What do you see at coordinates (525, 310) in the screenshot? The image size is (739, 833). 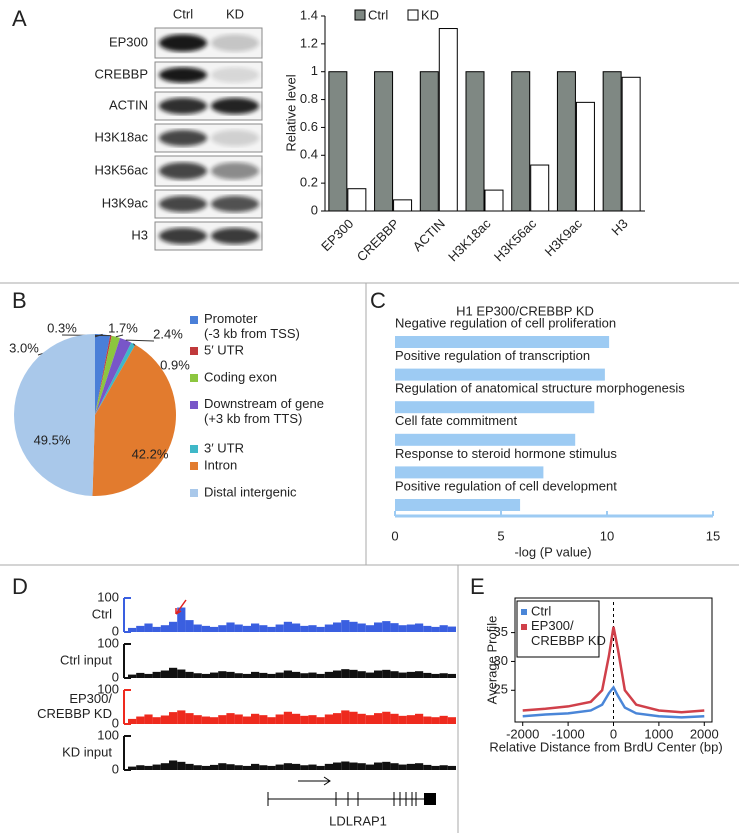 I see `chart-title: H1 EP300/CREBBP KD` at bounding box center [525, 310].